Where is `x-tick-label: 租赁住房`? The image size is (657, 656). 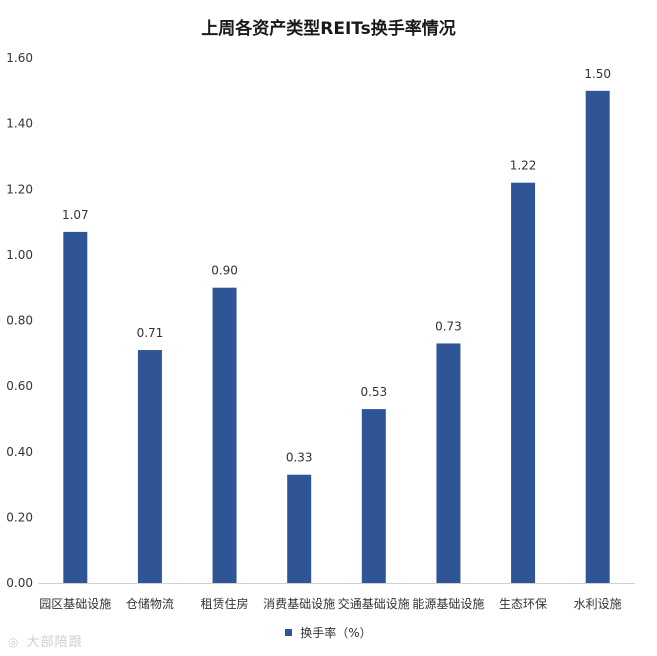 x-tick-label: 租赁住房 is located at coordinates (225, 603).